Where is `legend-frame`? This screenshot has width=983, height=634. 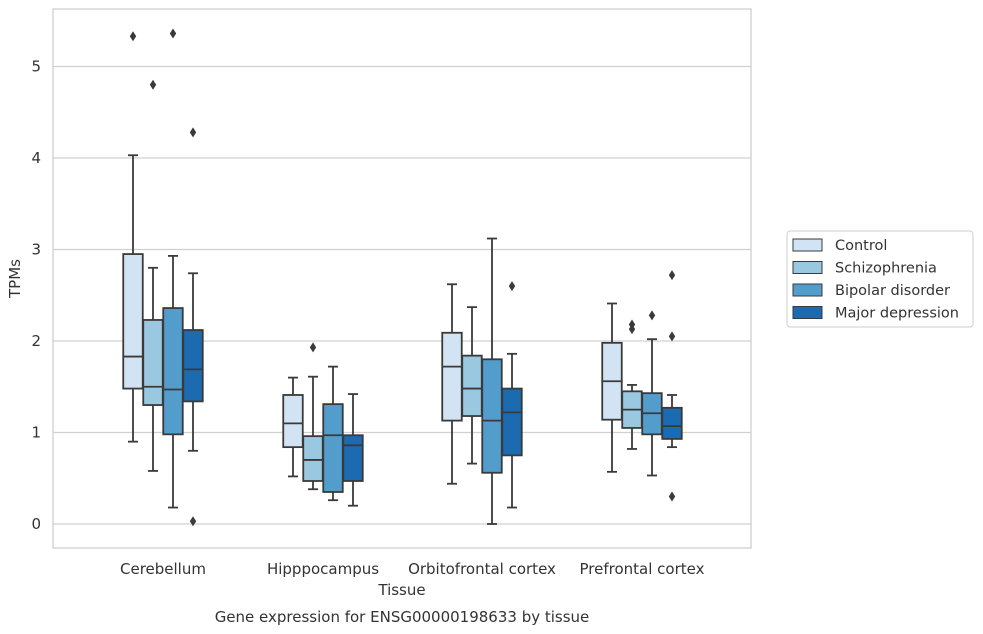
legend-frame is located at coordinates (880, 279).